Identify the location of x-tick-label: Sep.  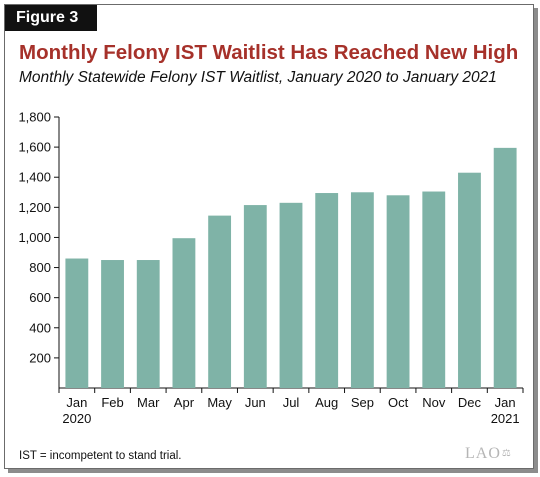
(362, 402).